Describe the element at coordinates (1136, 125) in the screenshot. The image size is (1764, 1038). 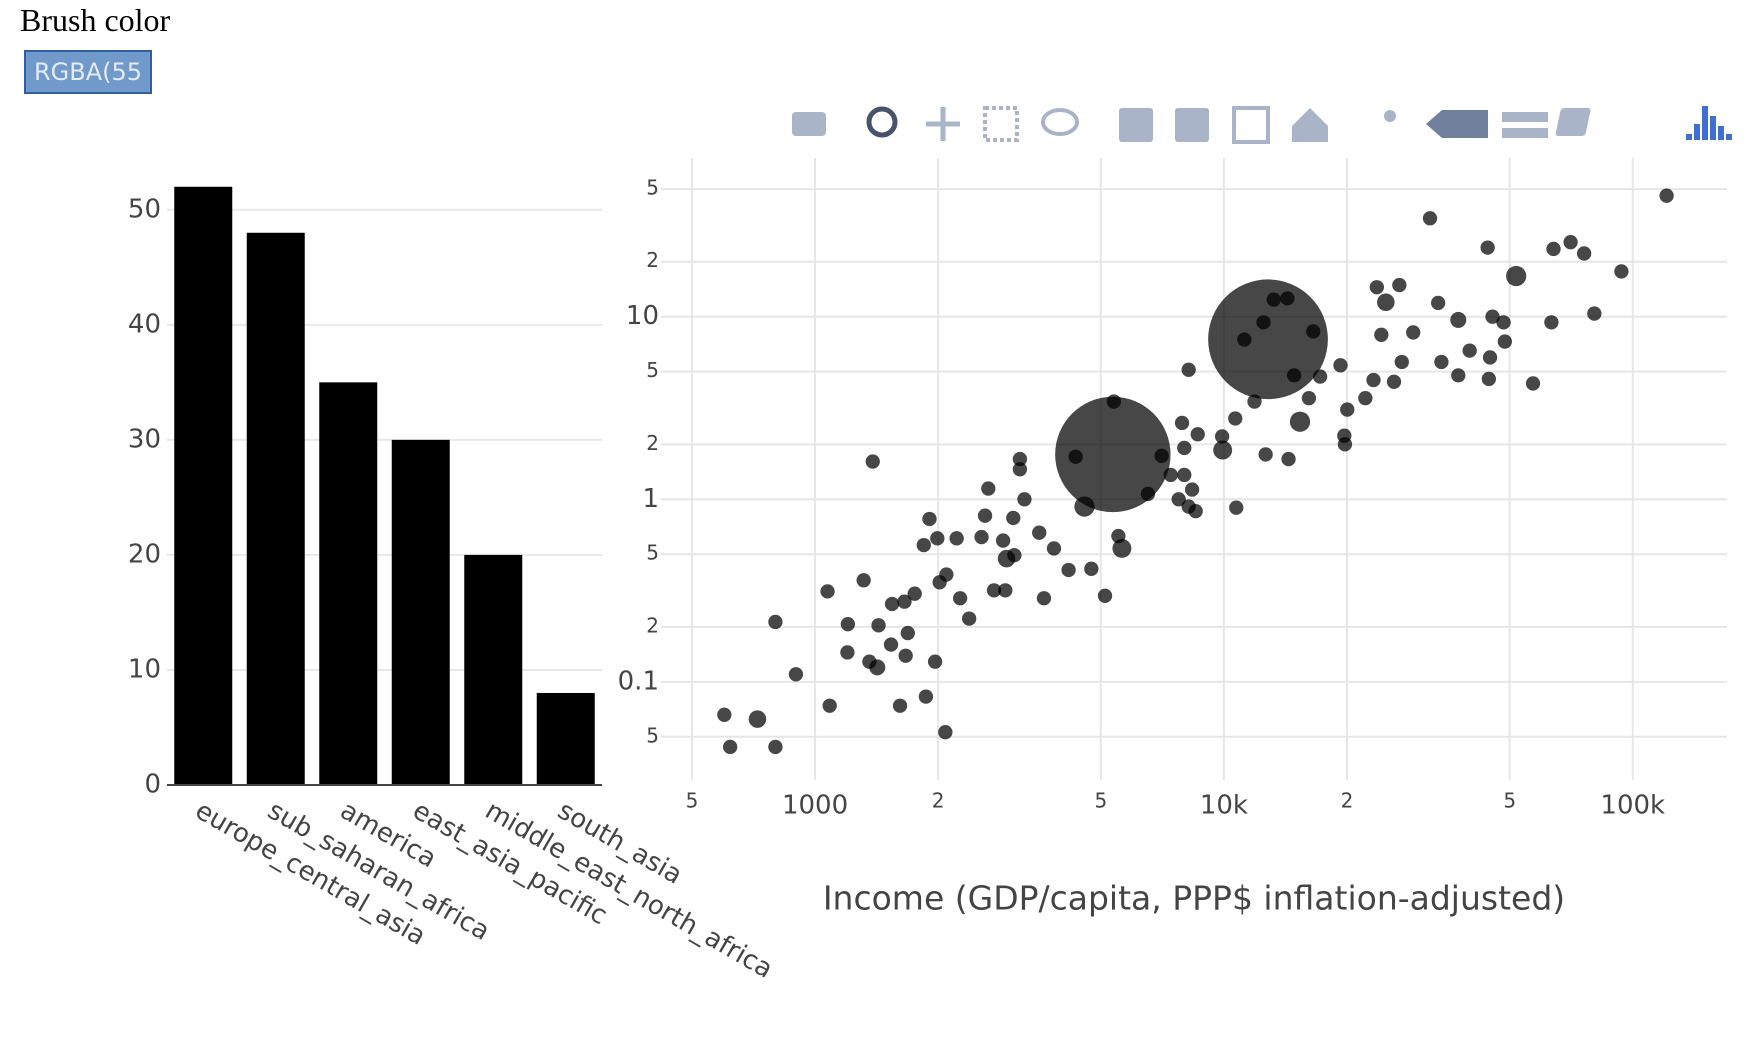
I see `zoom-in-icon` at that location.